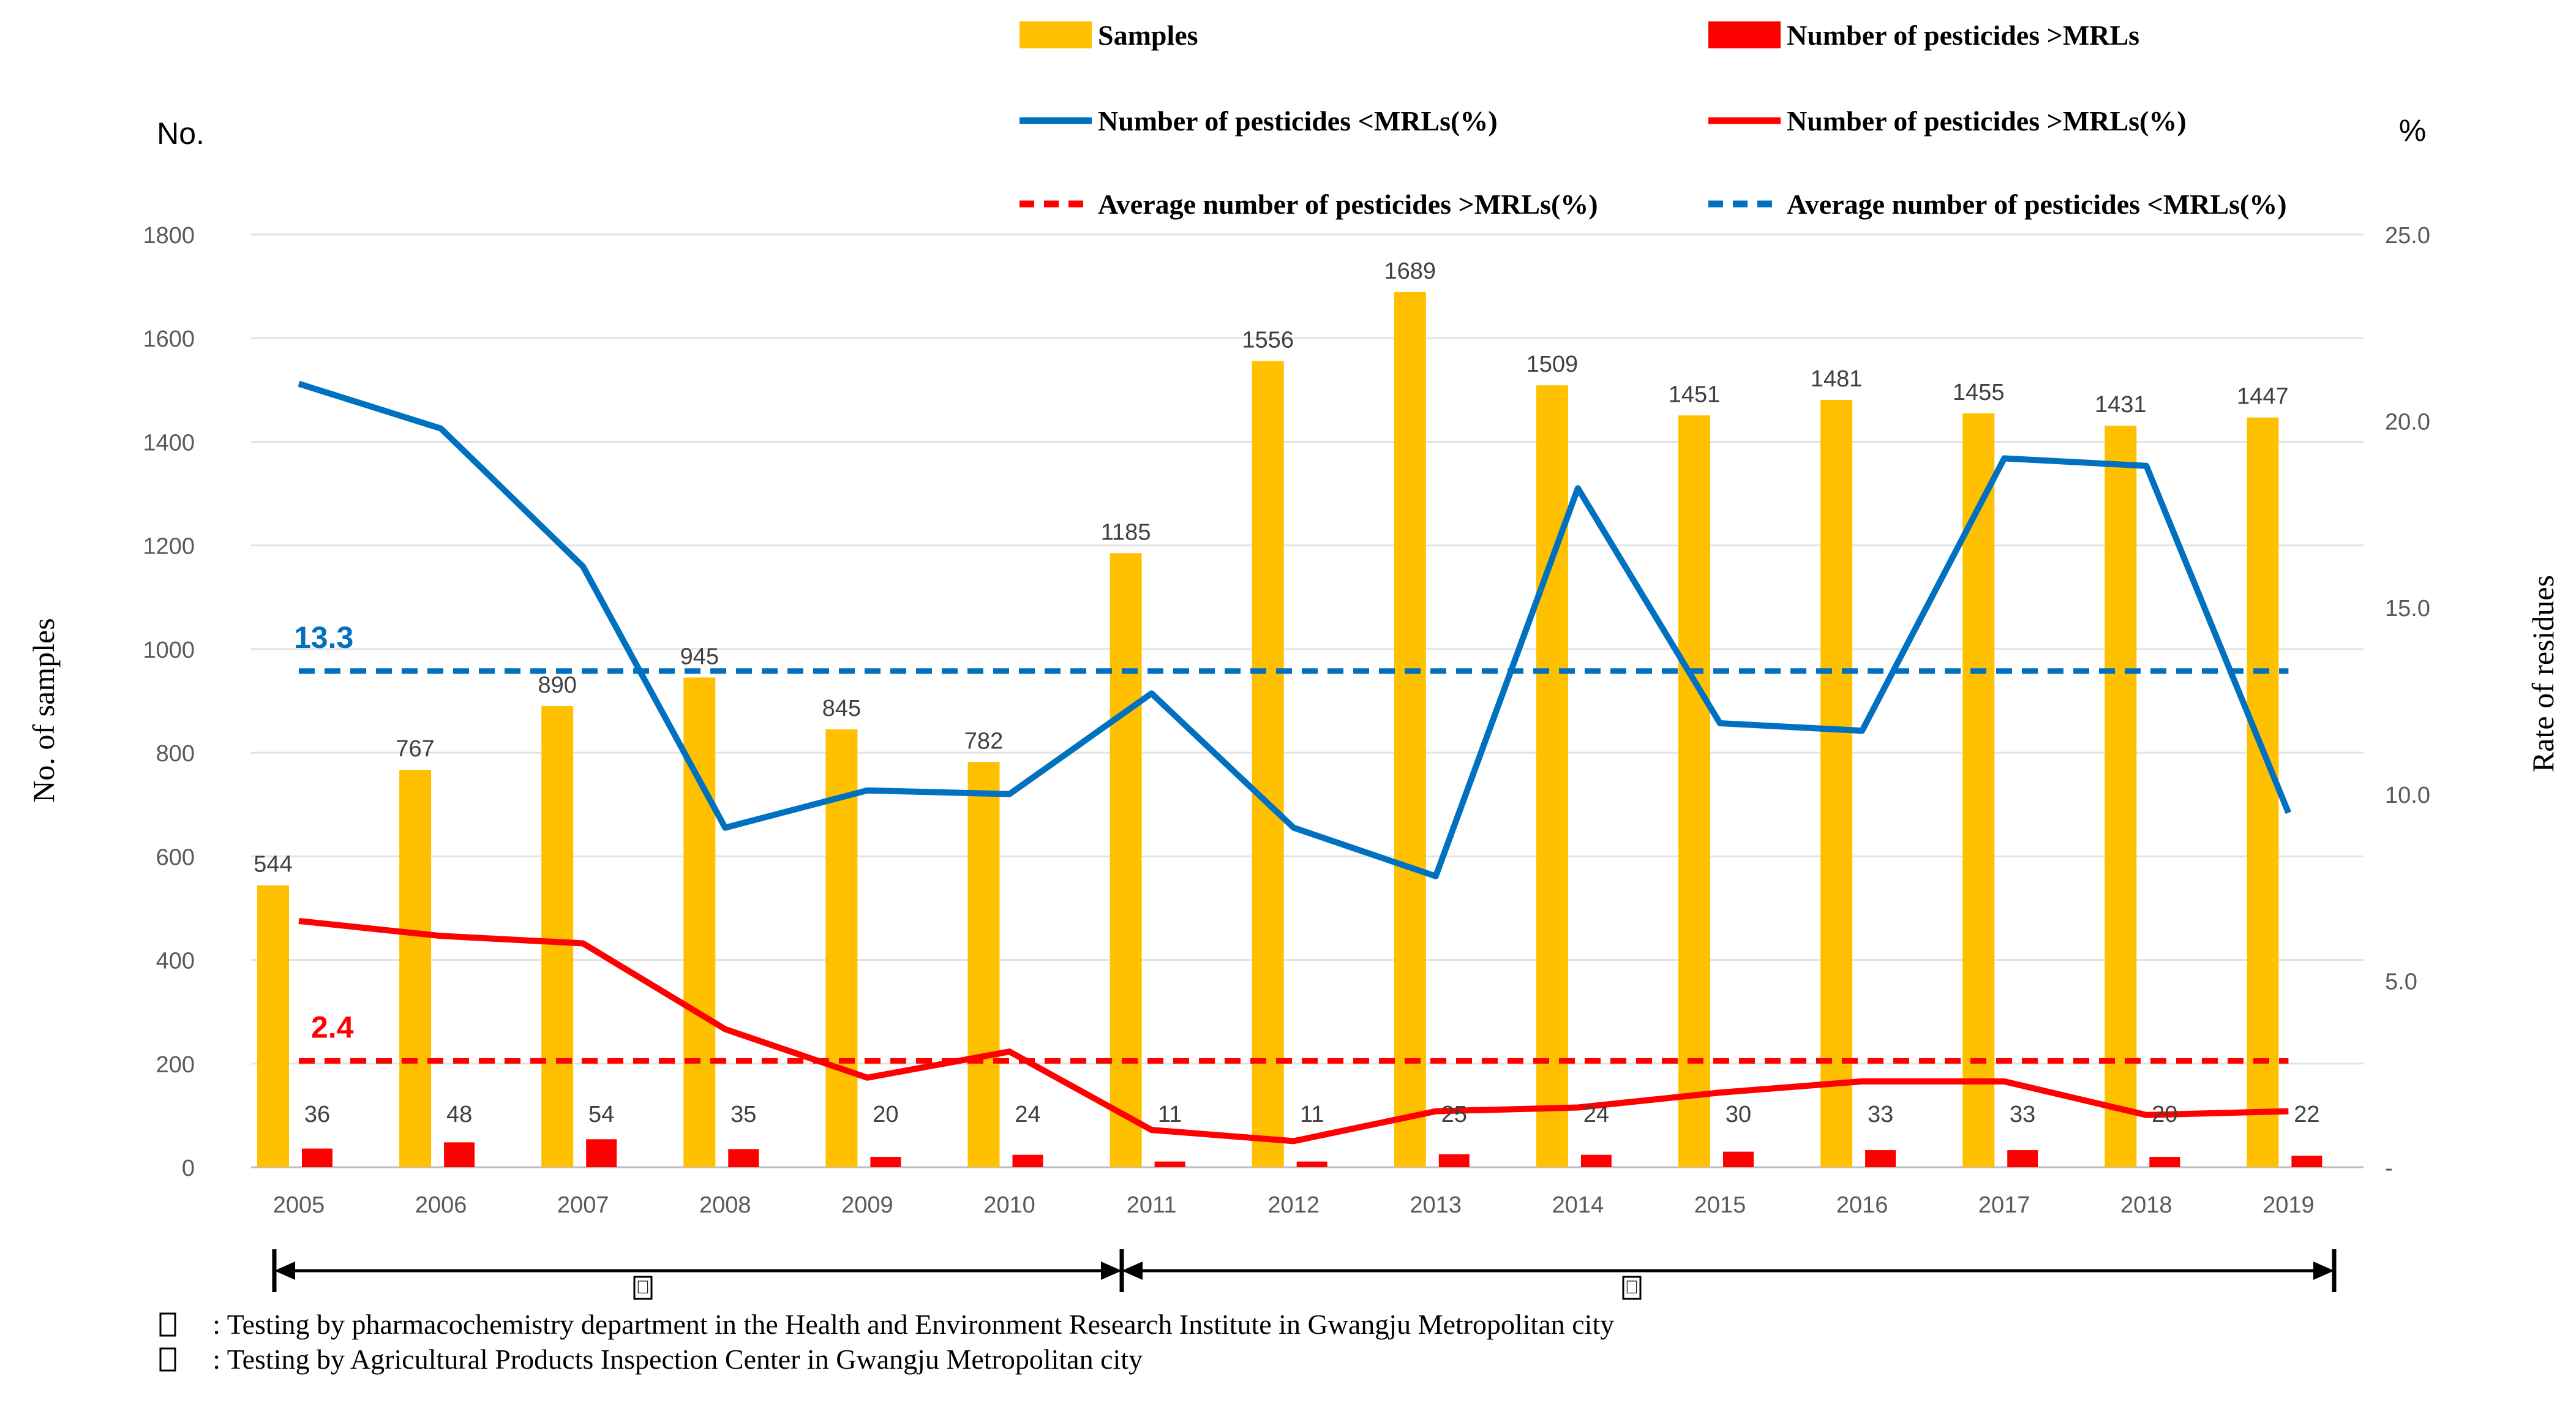 This screenshot has width=2576, height=1414. What do you see at coordinates (415, 749) in the screenshot?
I see `samples-value-label: 767` at bounding box center [415, 749].